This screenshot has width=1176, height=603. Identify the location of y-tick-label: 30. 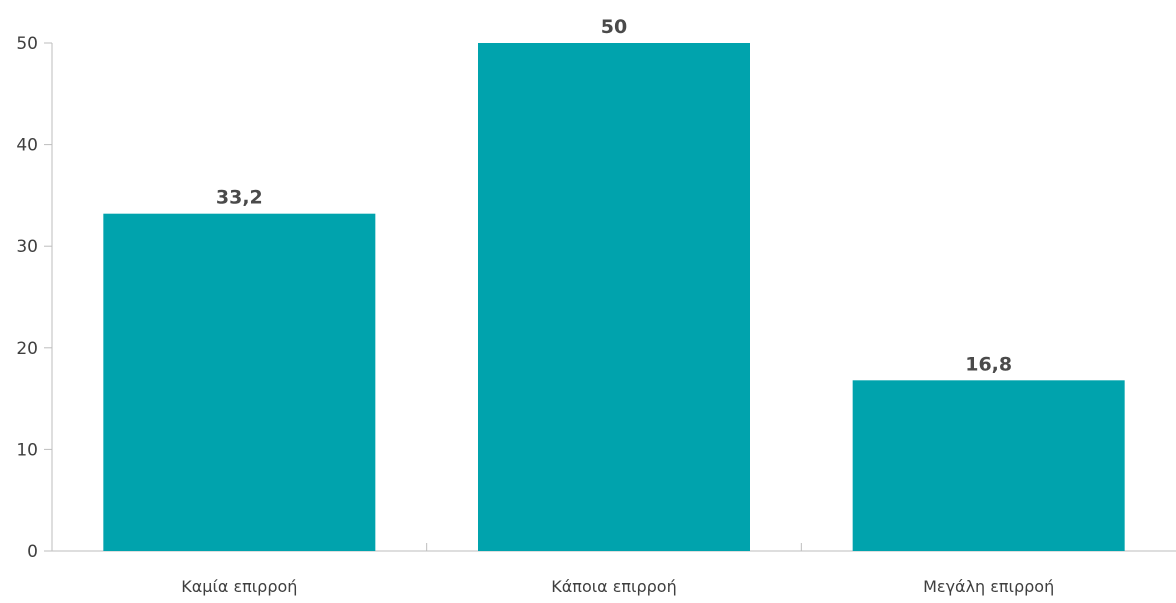
(27, 247).